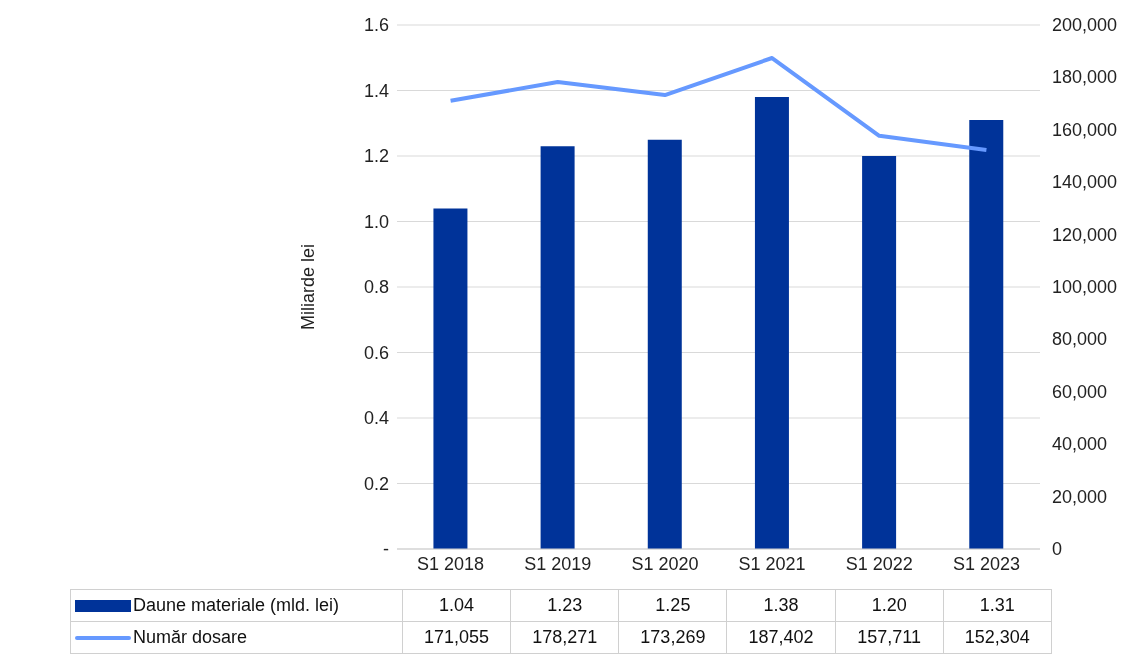 The image size is (1143, 656). I want to click on y-tick-label: -, so click(386, 549).